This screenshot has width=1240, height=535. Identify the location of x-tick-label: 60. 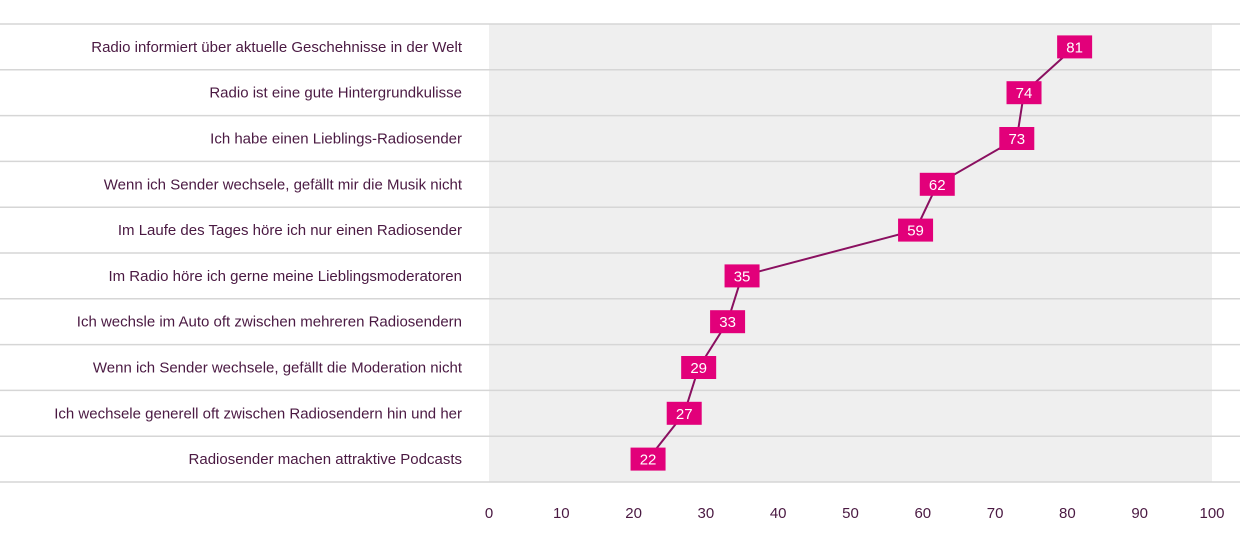
(922, 513).